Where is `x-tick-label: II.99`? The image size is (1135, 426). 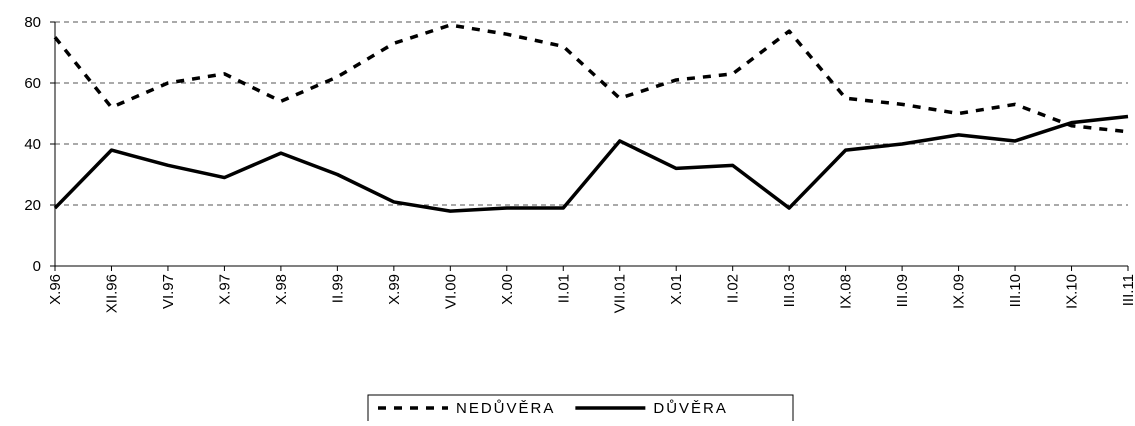 x-tick-label: II.99 is located at coordinates (337, 288).